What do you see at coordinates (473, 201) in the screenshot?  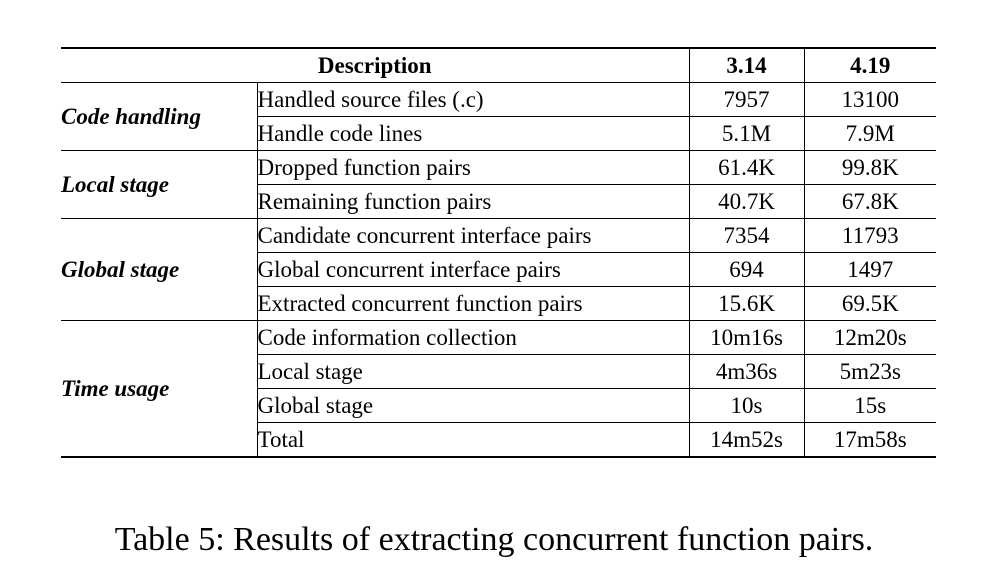 I see `row-label: Remaining function pairs` at bounding box center [473, 201].